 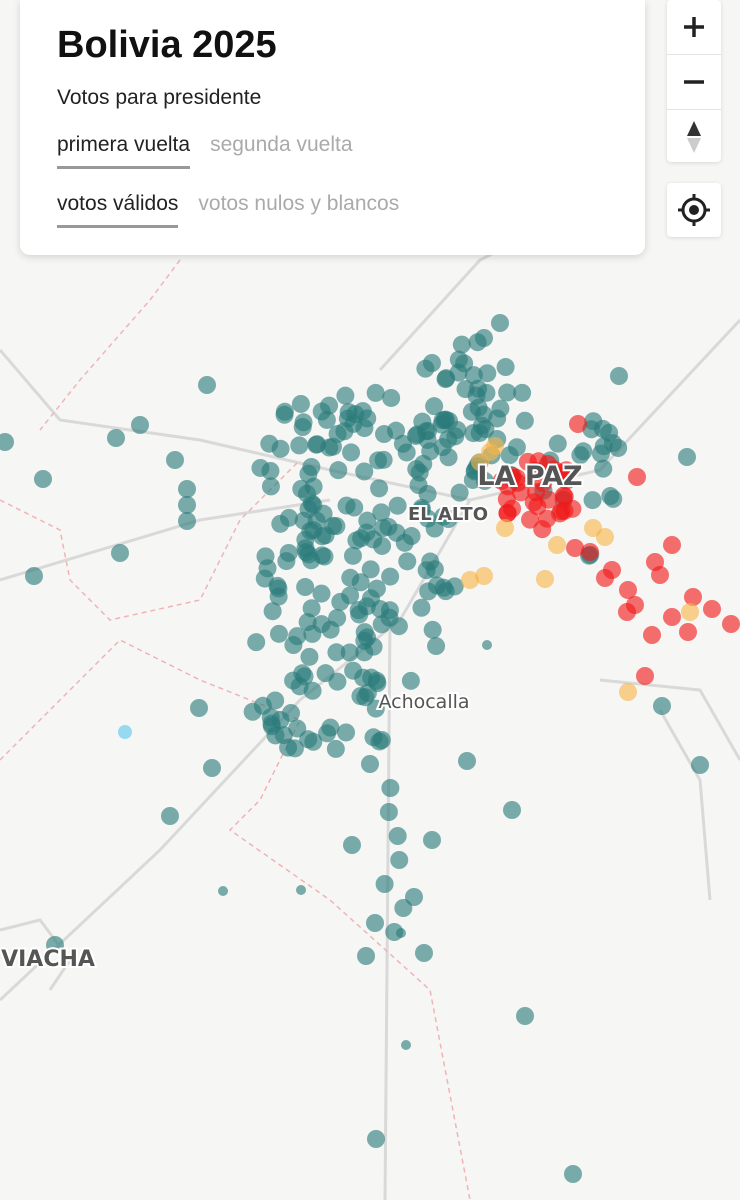 I want to click on city-label: LA PAZ, so click(x=529, y=476).